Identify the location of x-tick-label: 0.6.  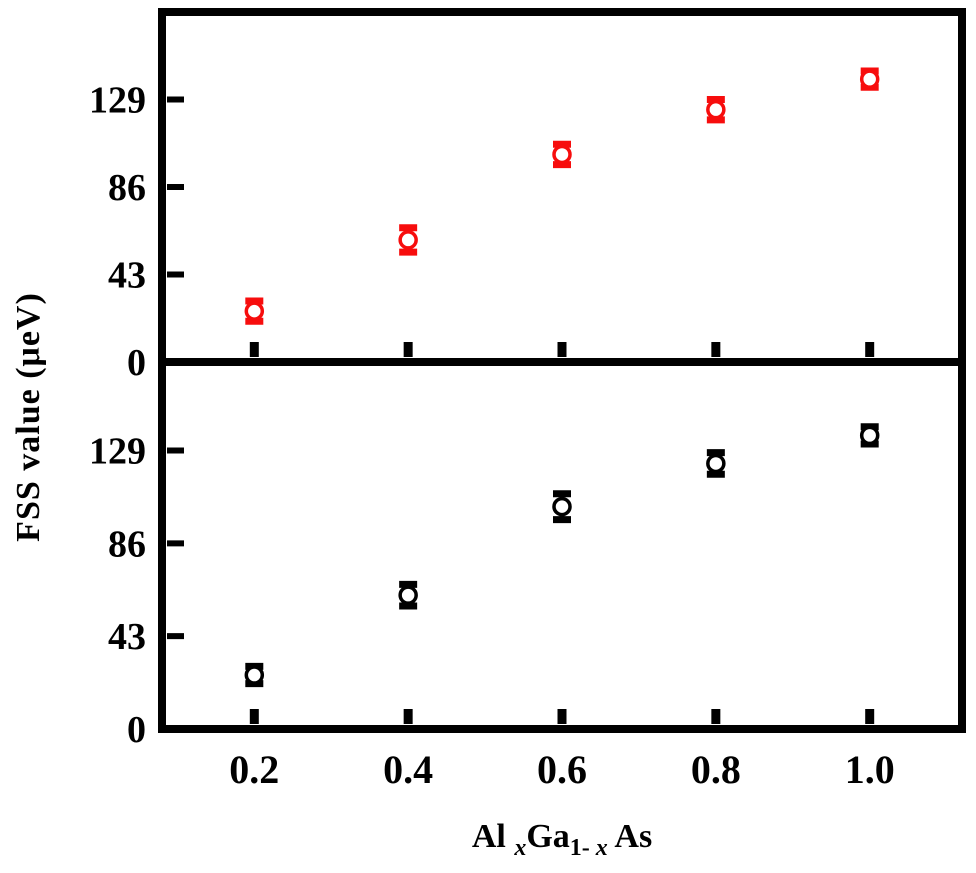
(562, 769).